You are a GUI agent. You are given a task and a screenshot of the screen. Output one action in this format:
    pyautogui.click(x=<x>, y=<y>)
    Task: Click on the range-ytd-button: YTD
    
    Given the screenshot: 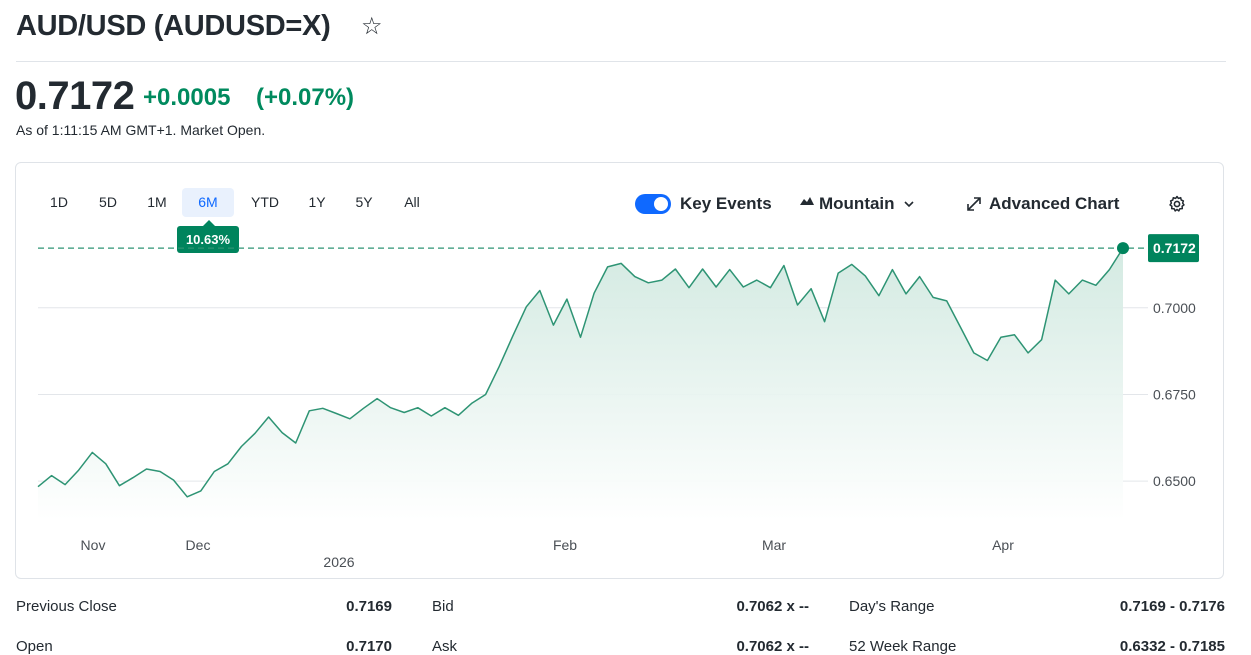 What is the action you would take?
    pyautogui.click(x=265, y=202)
    